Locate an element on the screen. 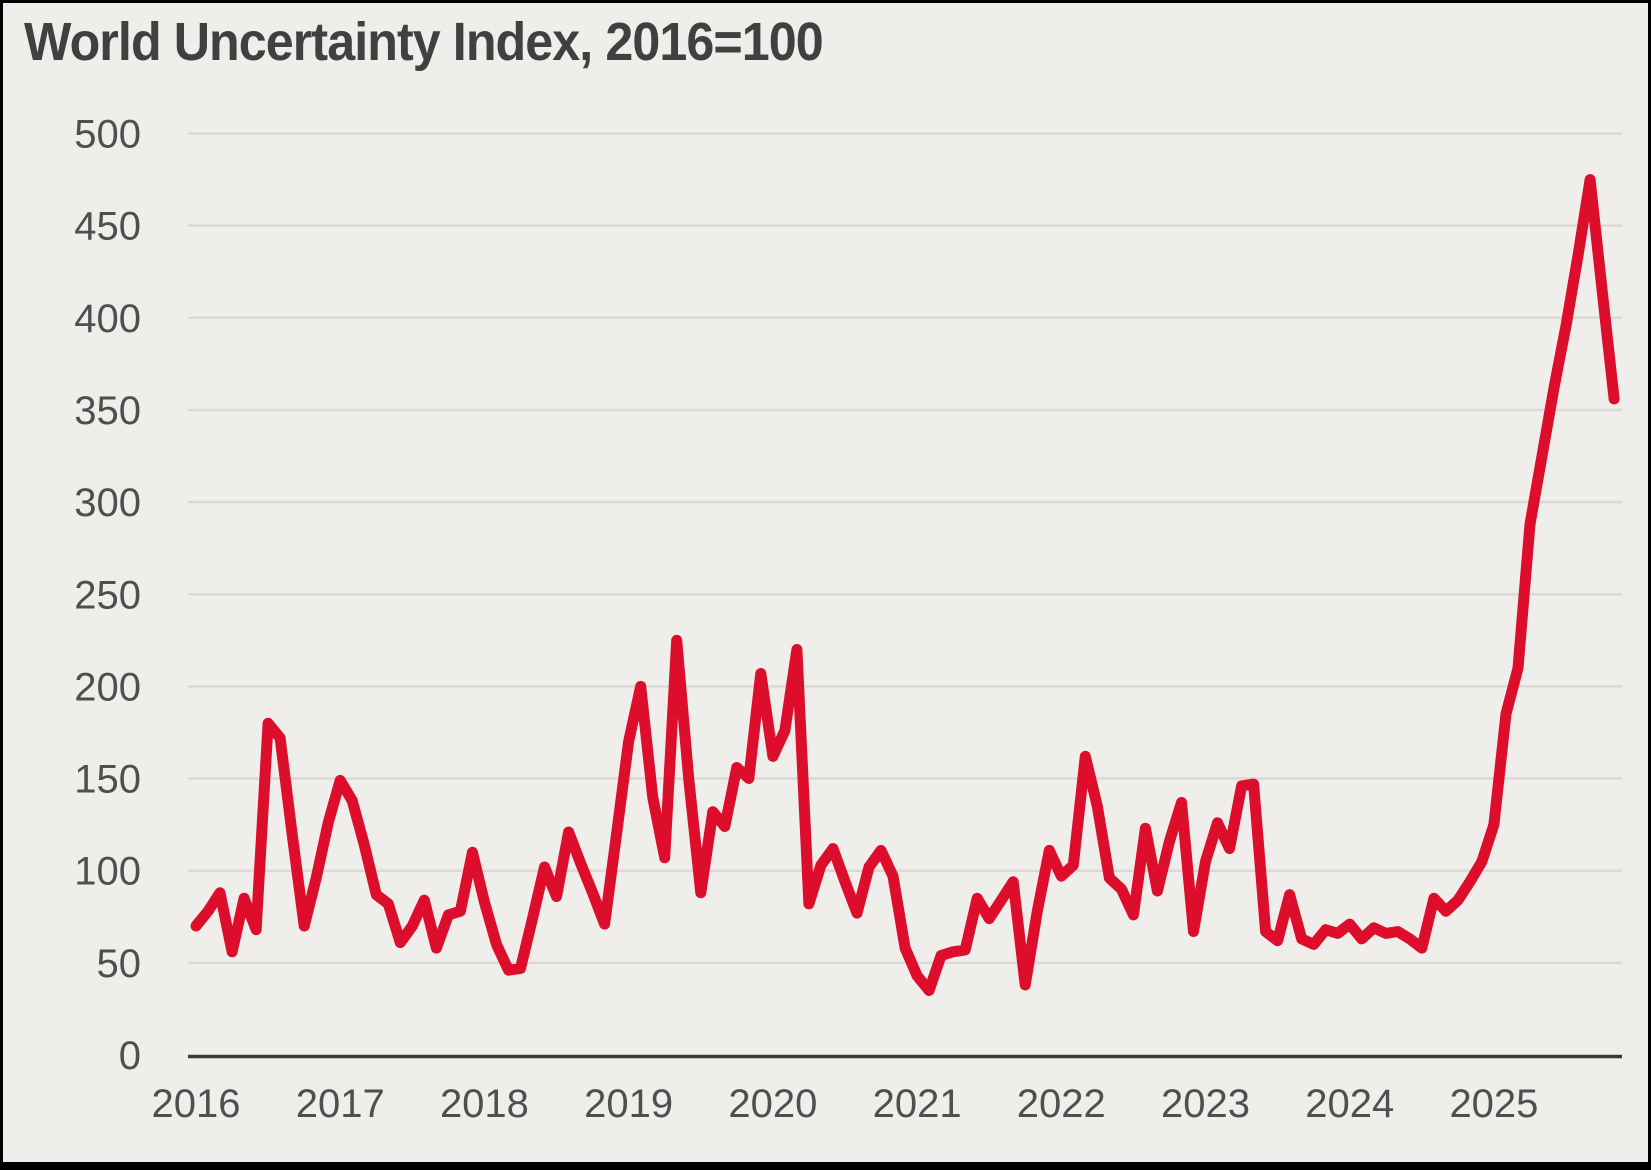  y-axis-tick-label-200: 200 is located at coordinates (107, 687).